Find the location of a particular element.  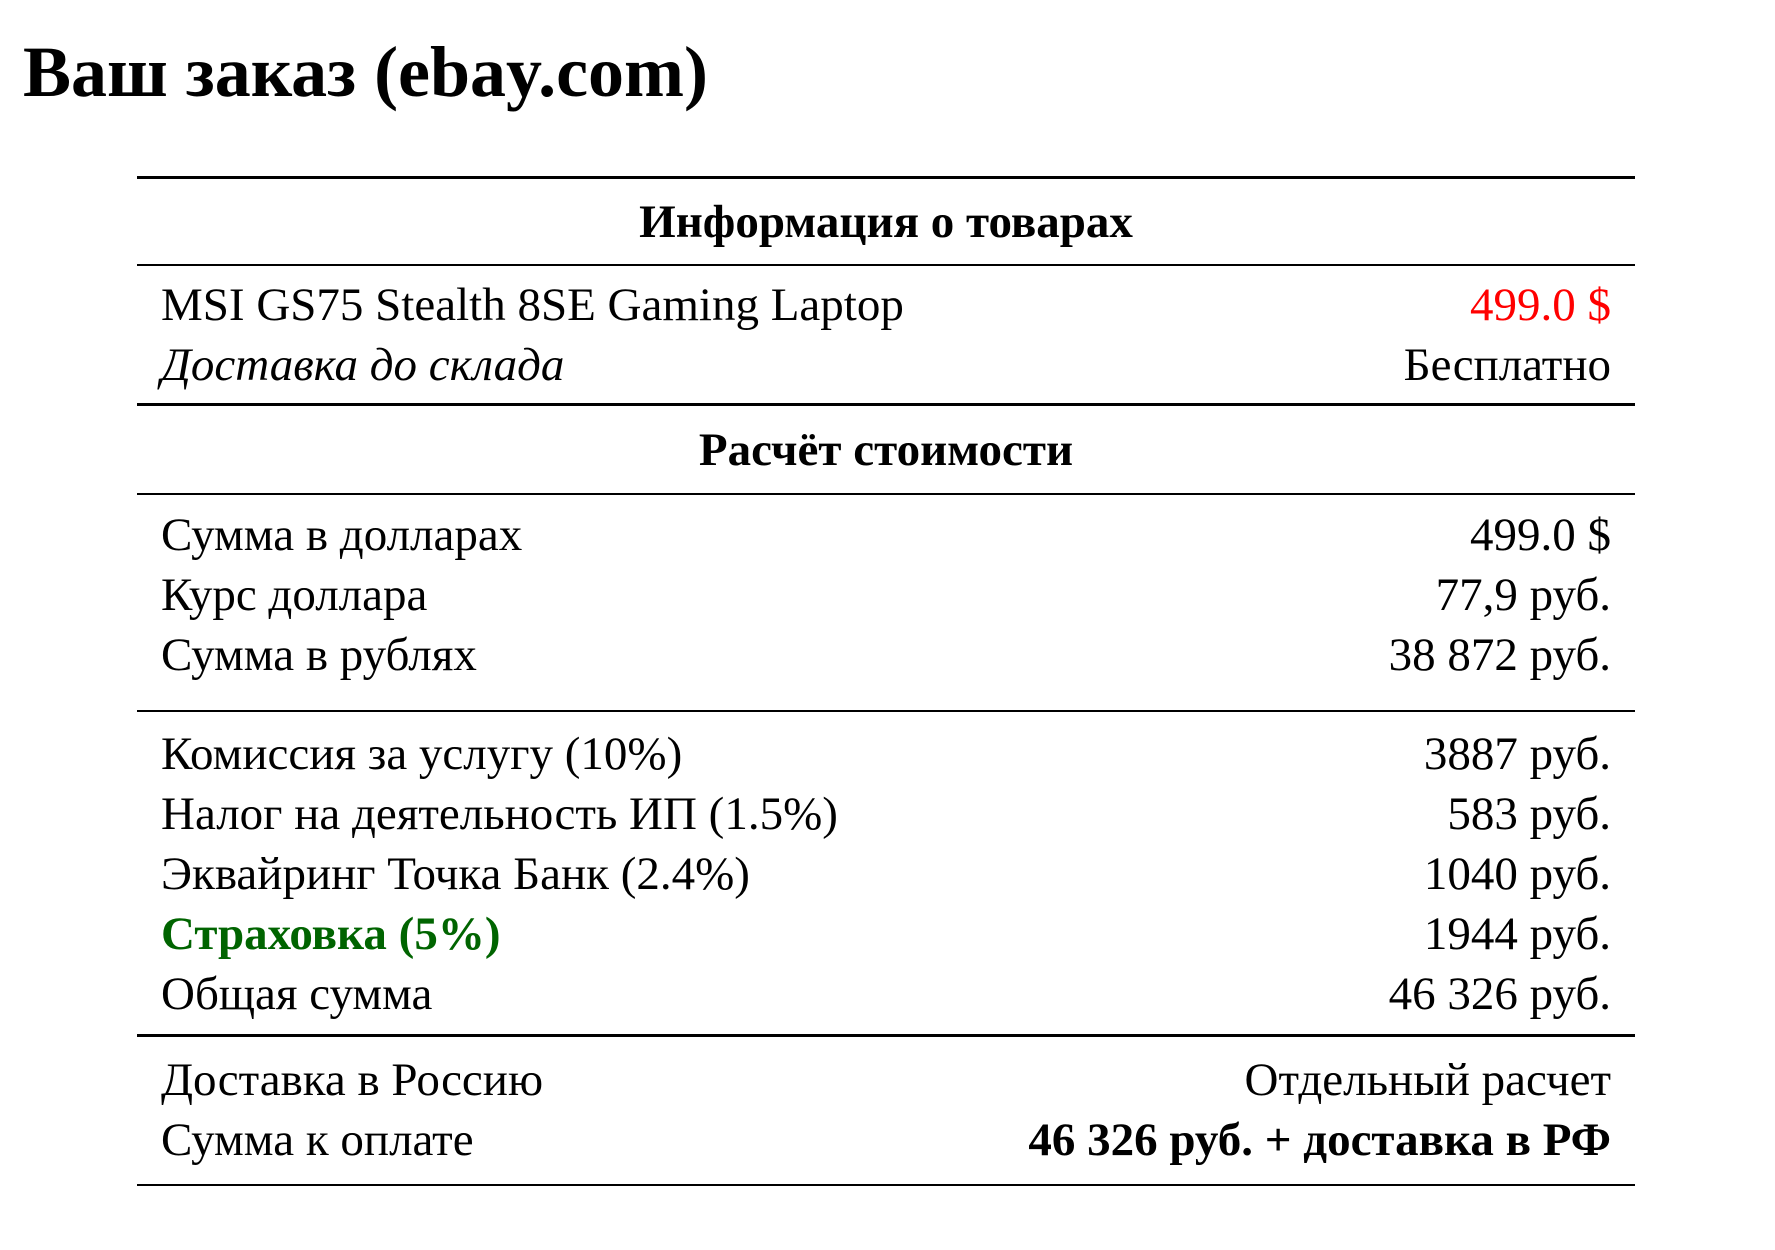

page-title: Ваш заказ (ebay.com) is located at coordinates (365, 72).